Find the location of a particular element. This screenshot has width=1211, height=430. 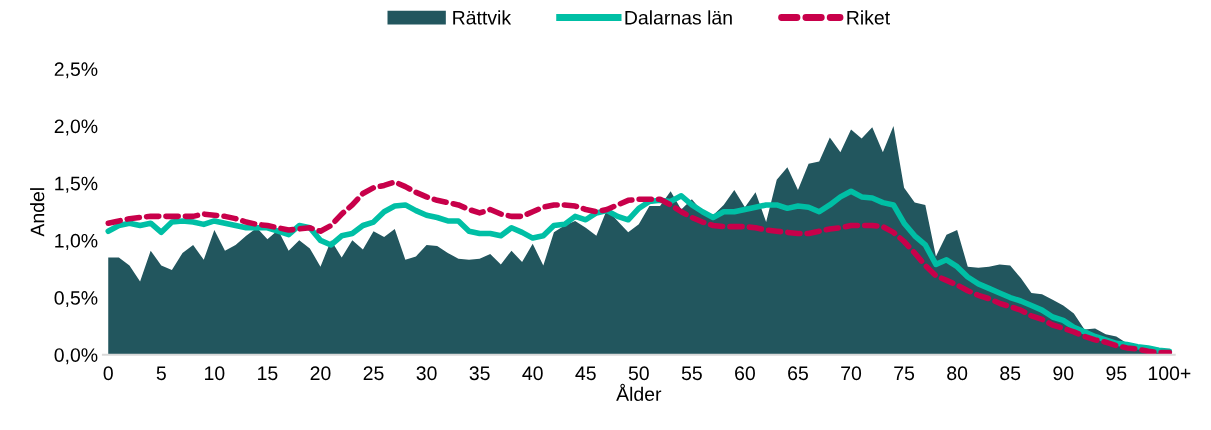

x-tick-label: 55 is located at coordinates (691, 373).